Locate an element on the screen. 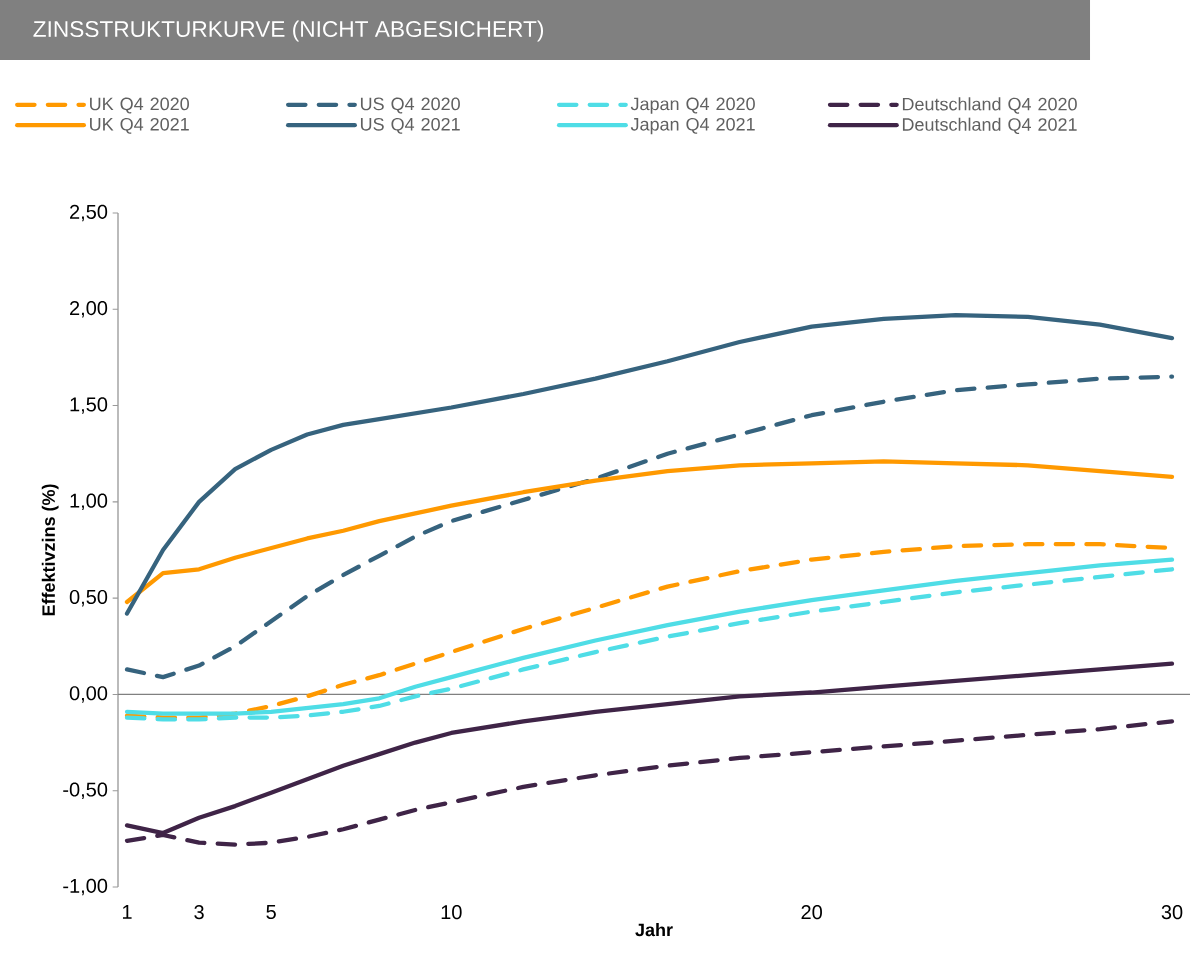 This screenshot has height=966, width=1201. y-tick-label: 0,50 is located at coordinates (88, 598).